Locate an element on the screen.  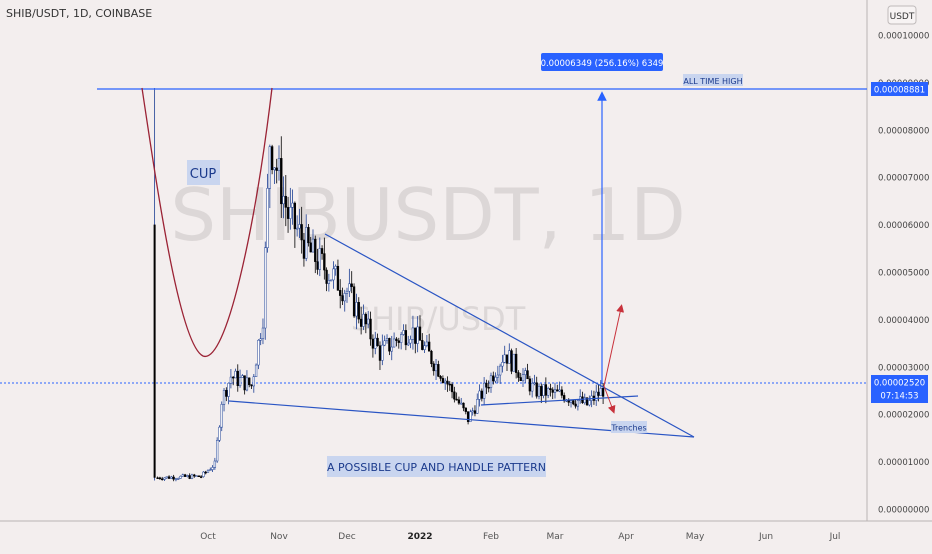
price-tick-label: 0.00007000 is located at coordinates (903, 179).